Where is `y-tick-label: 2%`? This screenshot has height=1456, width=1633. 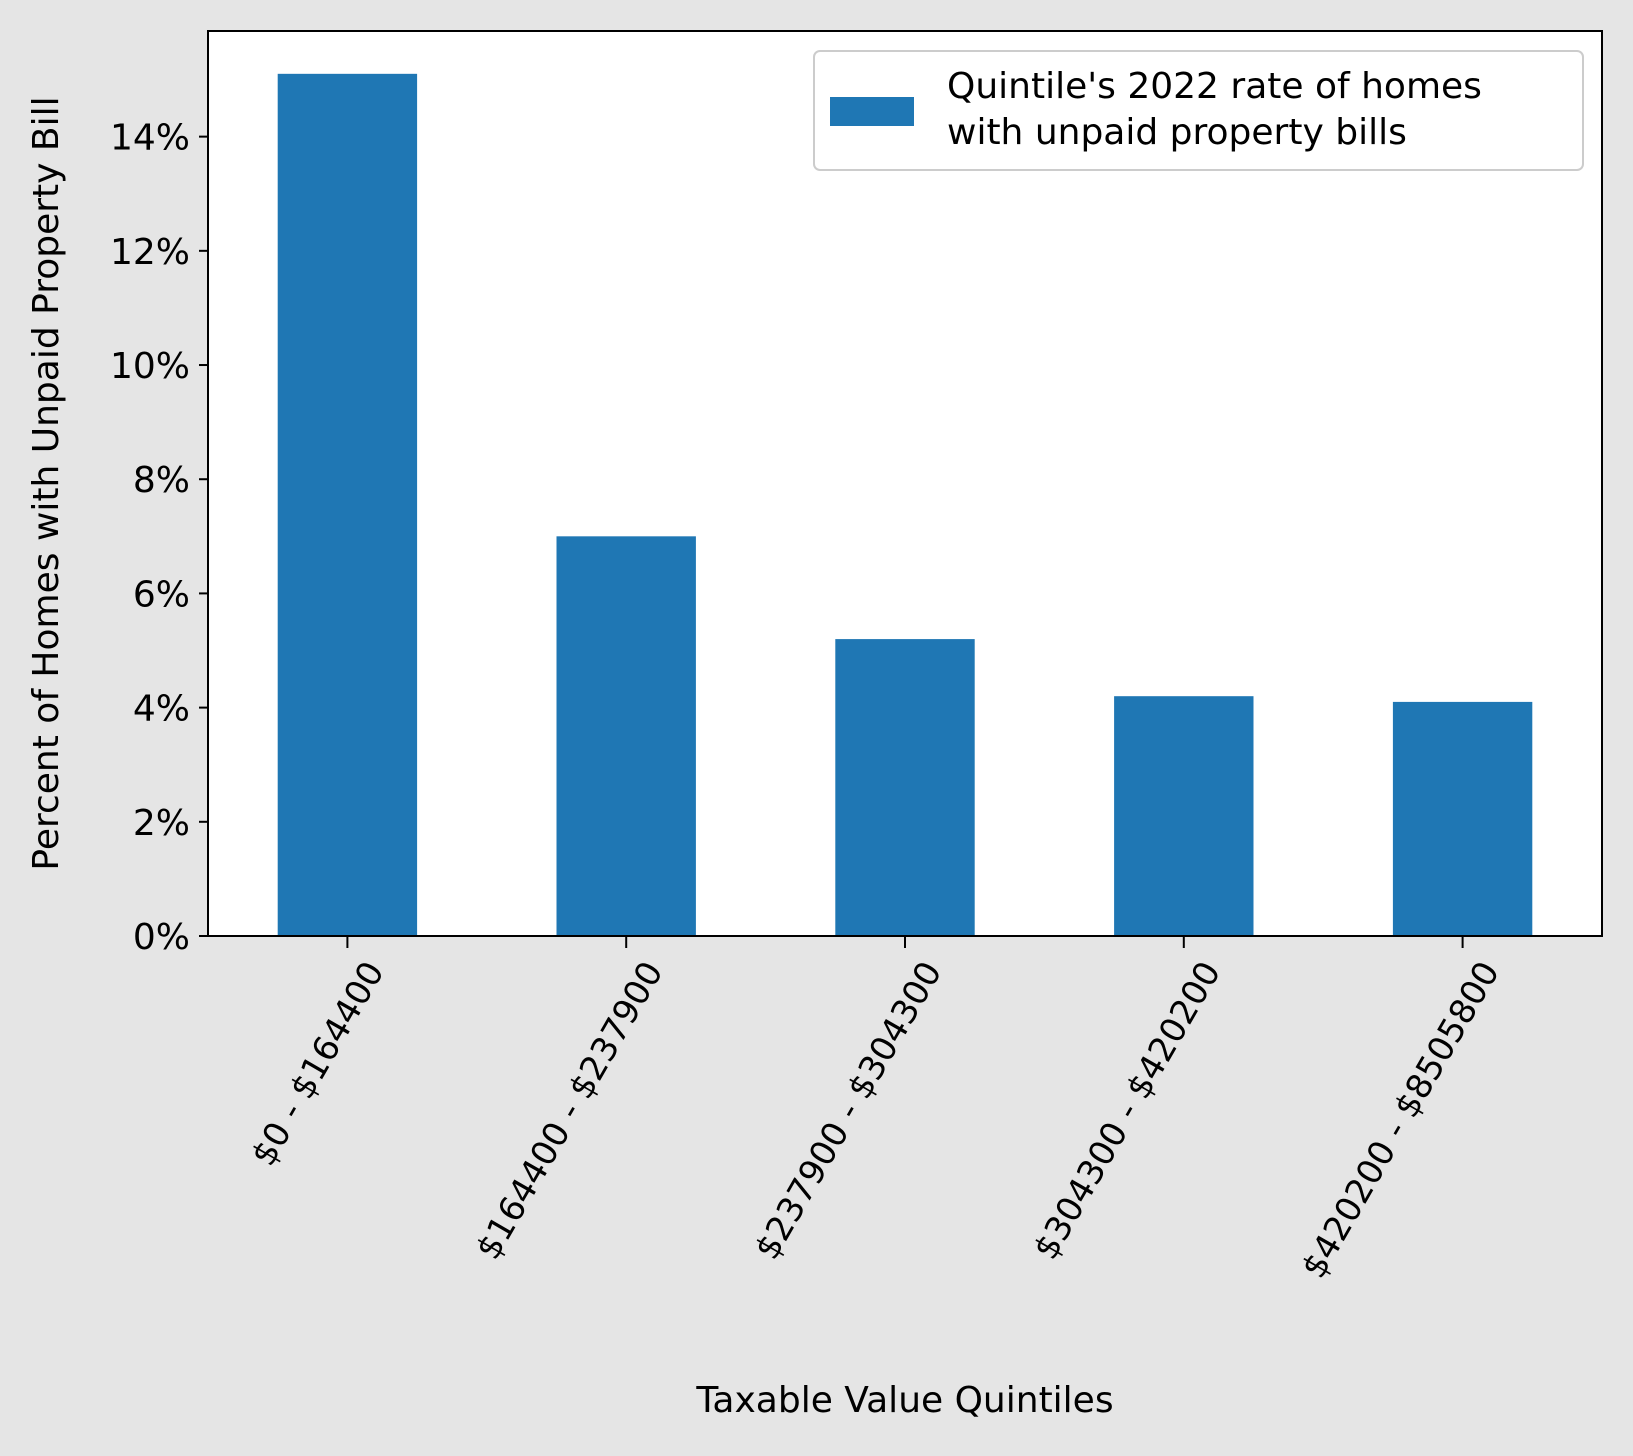
y-tick-label: 2% is located at coordinates (161, 823).